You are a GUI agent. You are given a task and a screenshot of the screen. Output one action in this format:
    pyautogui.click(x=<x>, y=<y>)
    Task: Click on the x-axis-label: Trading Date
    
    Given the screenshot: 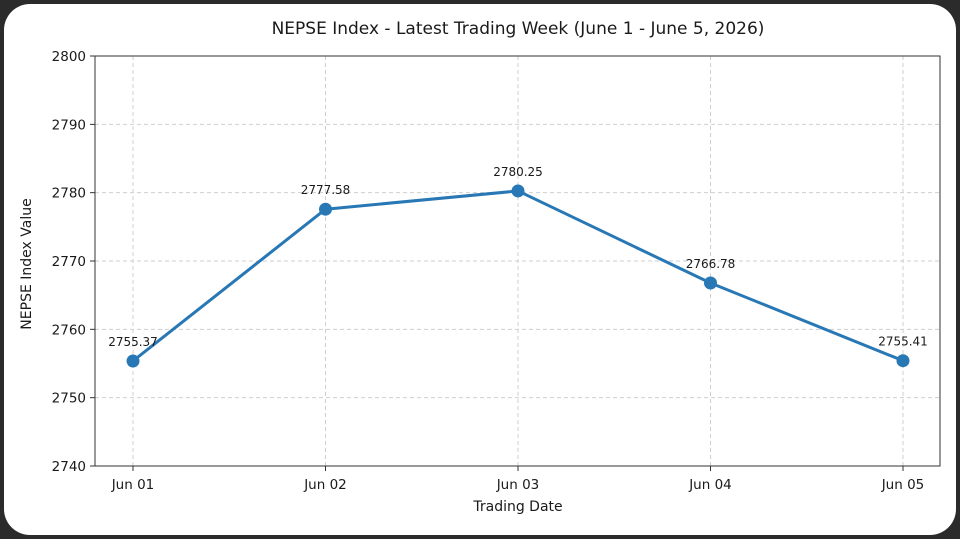 What is the action you would take?
    pyautogui.click(x=517, y=507)
    